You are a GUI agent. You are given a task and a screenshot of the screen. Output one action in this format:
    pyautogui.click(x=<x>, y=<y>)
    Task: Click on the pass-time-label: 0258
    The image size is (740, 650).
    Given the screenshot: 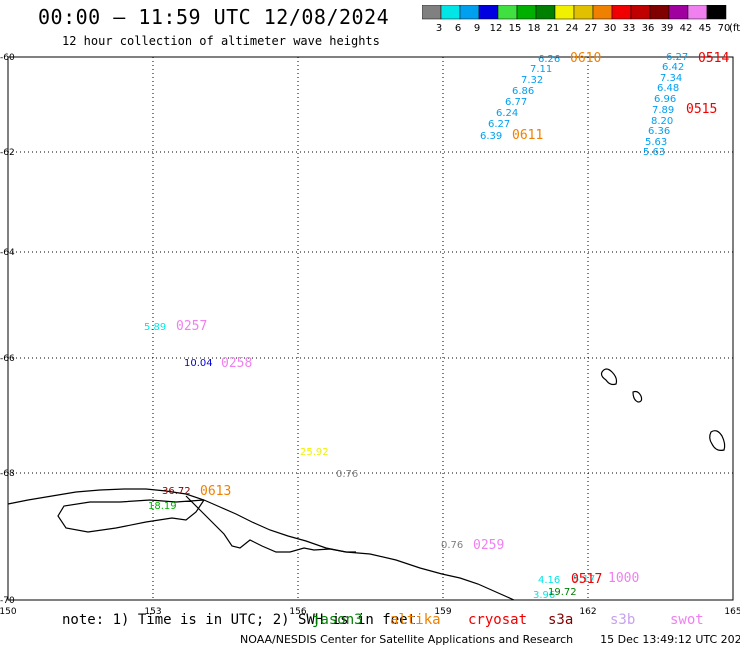 What is the action you would take?
    pyautogui.click(x=236, y=363)
    